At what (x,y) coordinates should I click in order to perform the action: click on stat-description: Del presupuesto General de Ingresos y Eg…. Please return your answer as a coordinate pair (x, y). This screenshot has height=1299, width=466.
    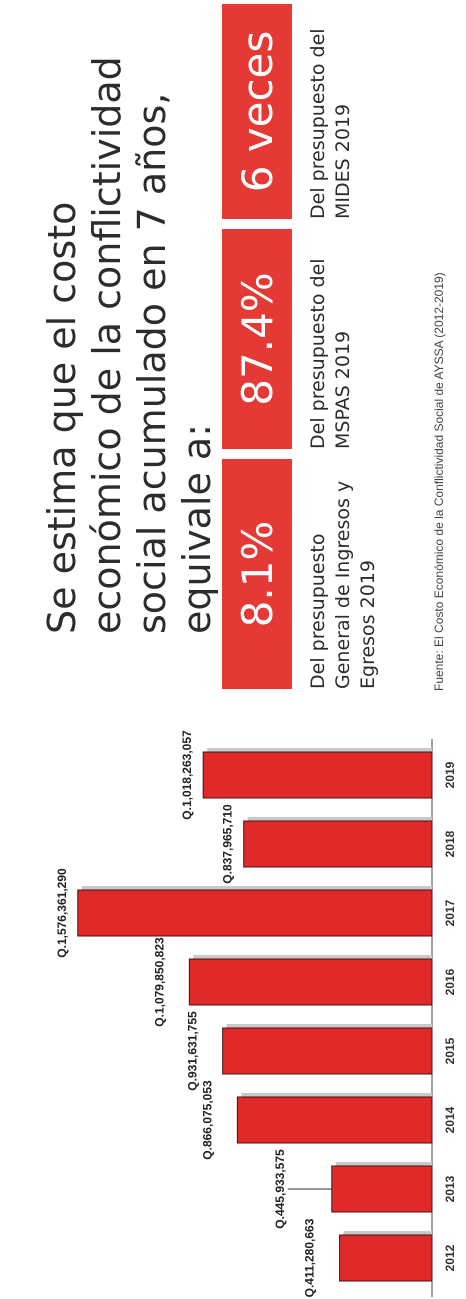
    Looking at the image, I should click on (343, 584).